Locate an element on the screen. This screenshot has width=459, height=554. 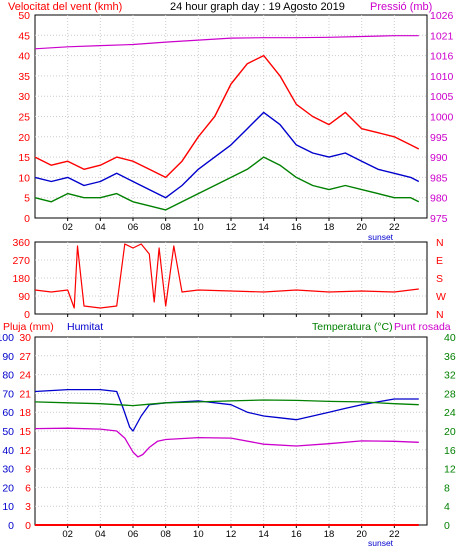
humidity-axis-tick: 40 is located at coordinates (8, 451).